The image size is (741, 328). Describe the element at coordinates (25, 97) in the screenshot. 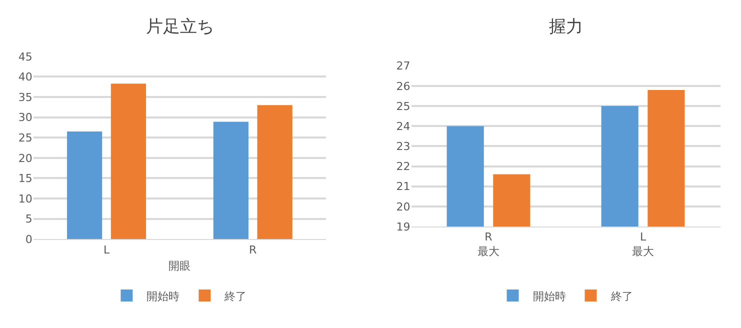

I see `y-tick-label: 35` at that location.